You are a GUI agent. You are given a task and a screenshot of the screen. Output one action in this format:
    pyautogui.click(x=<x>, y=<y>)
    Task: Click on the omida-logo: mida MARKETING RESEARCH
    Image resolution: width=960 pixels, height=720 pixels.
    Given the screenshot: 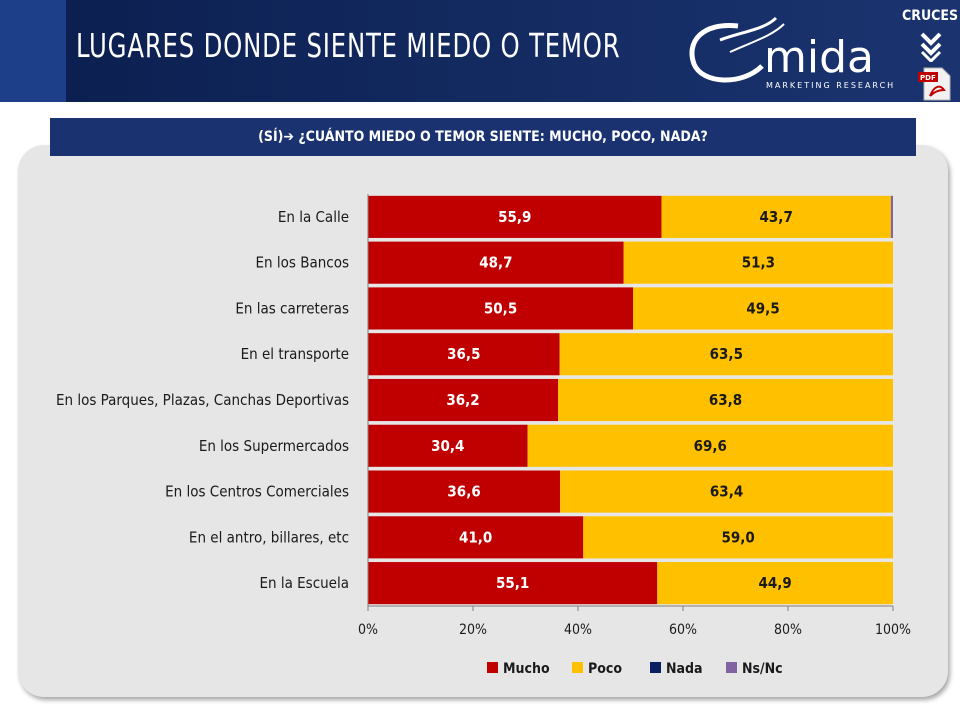 What is the action you would take?
    pyautogui.click(x=790, y=52)
    